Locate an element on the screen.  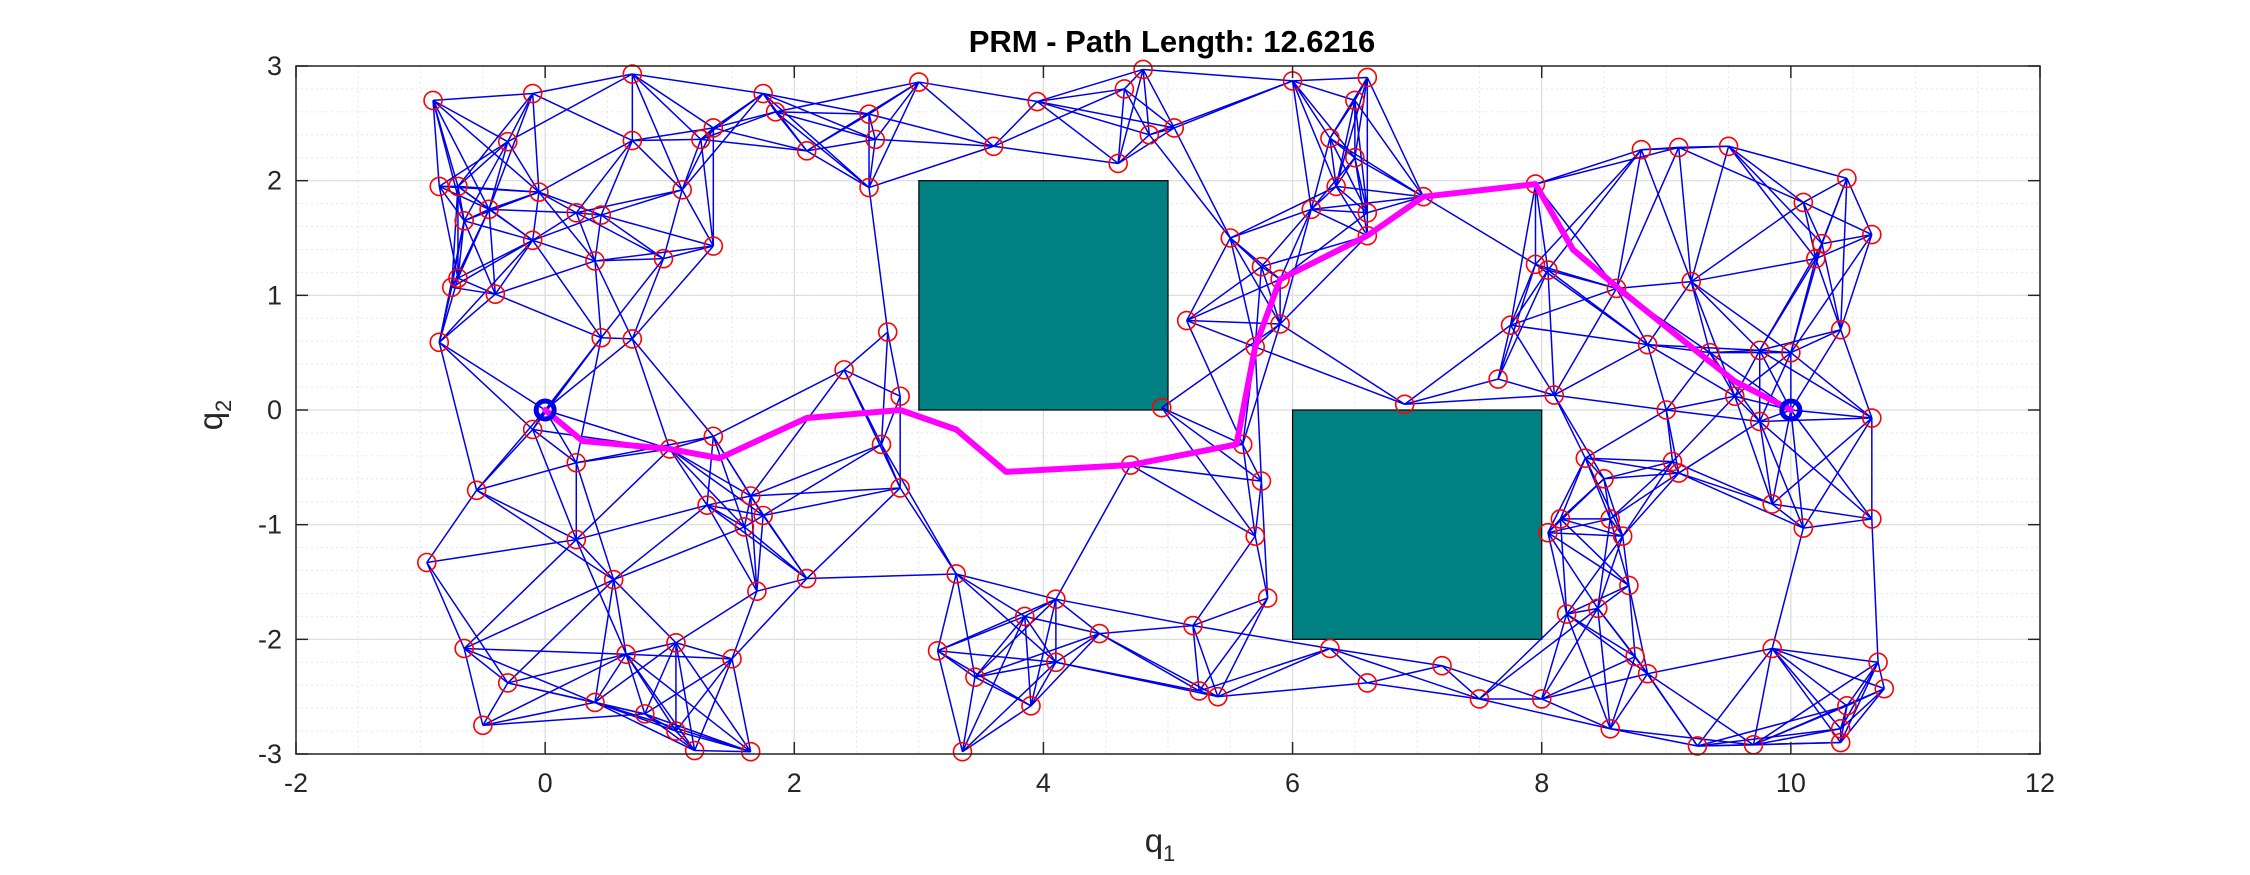
start-goal-markers is located at coordinates (1168, 410).